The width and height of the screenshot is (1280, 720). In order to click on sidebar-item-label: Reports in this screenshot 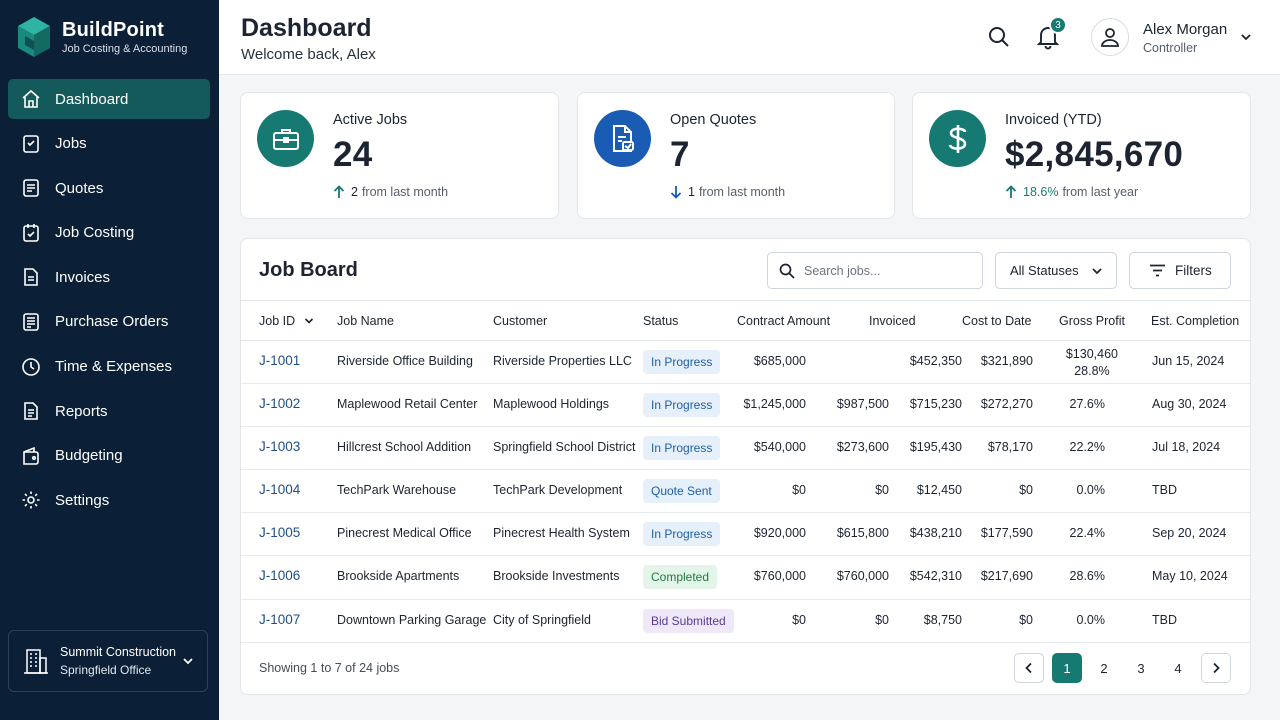, I will do `click(81, 411)`.